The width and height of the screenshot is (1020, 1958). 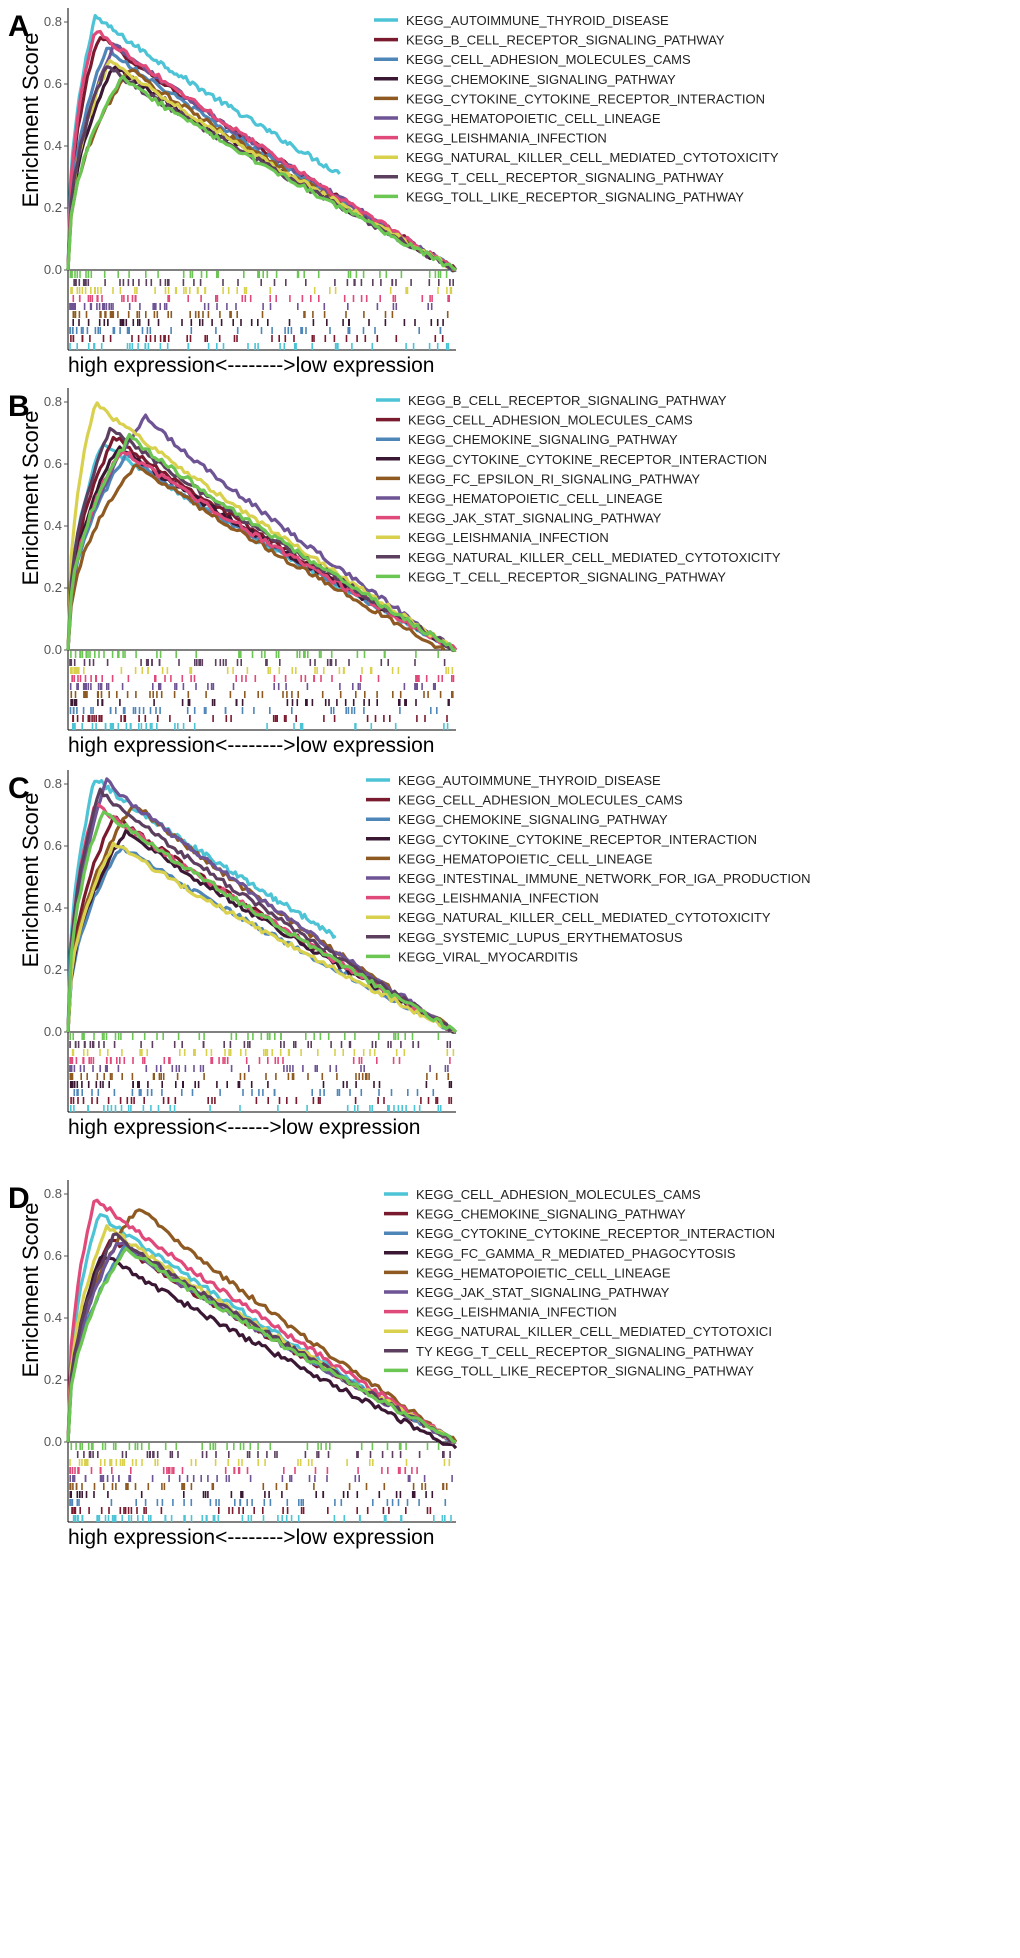 What do you see at coordinates (488, 956) in the screenshot?
I see `legend-entry: KEGG_VIRAL_MYOCARDITIS` at bounding box center [488, 956].